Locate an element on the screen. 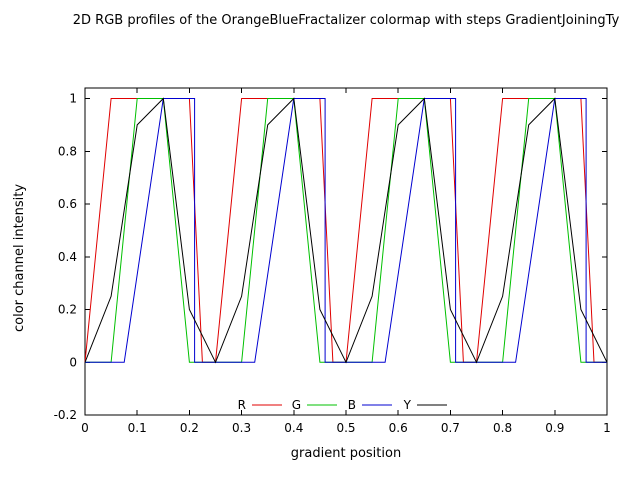  legend-label-R: R is located at coordinates (242, 405).